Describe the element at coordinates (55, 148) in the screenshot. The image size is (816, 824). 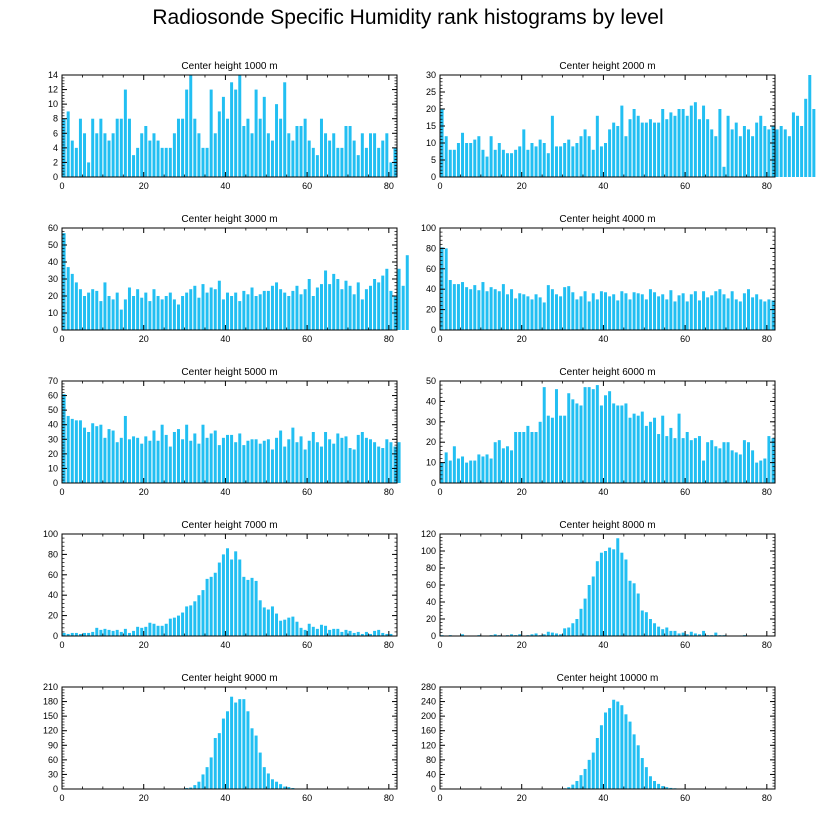
I see `y-tick-label: 4` at that location.